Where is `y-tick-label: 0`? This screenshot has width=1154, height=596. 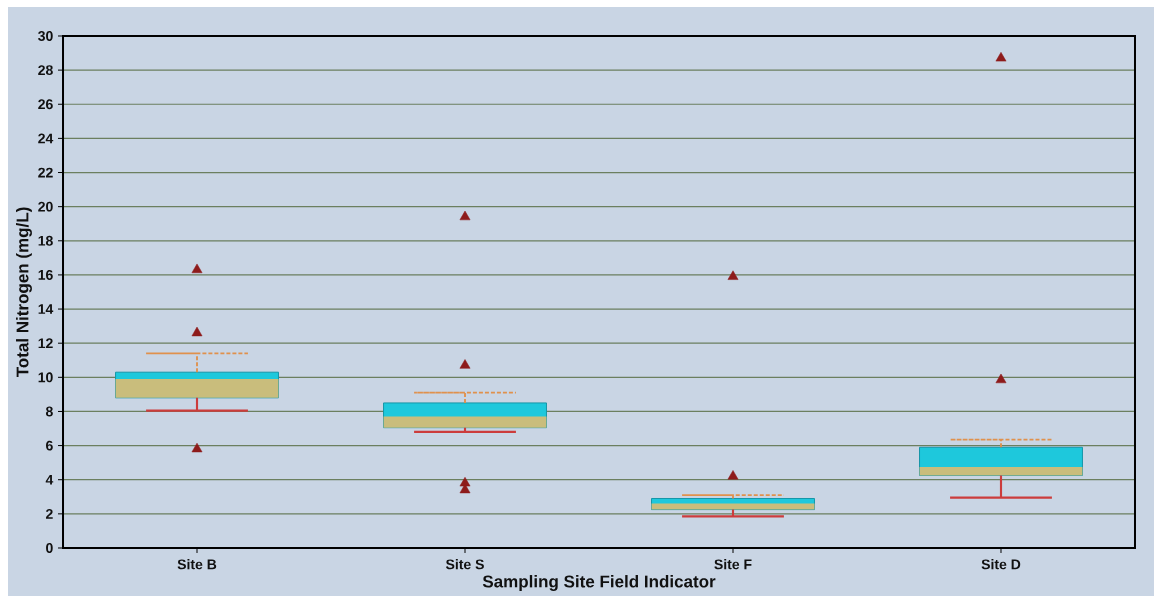 y-tick-label: 0 is located at coordinates (49, 548).